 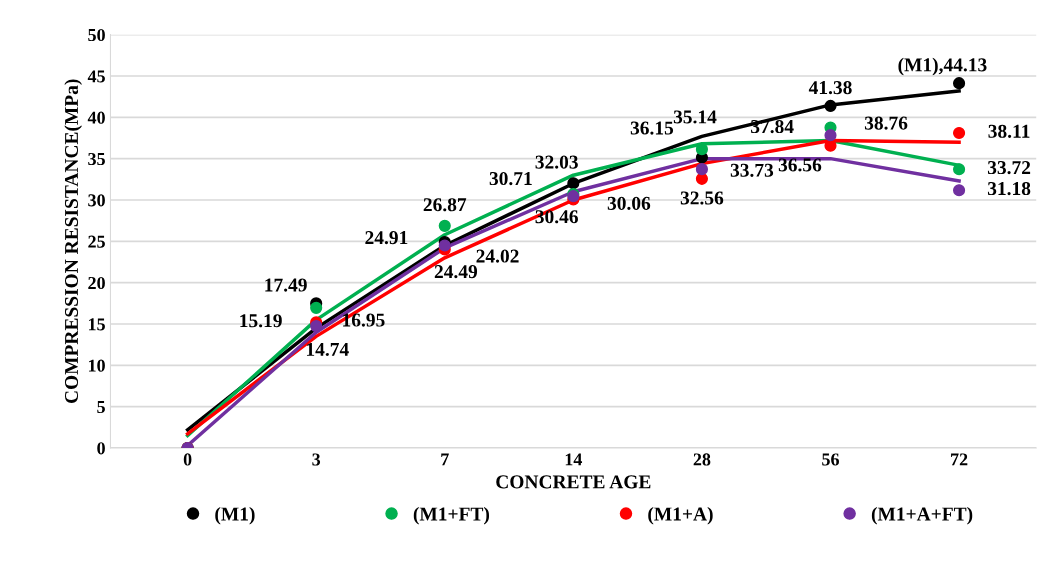 I want to click on y-tick-label: 30, so click(x=96, y=200).